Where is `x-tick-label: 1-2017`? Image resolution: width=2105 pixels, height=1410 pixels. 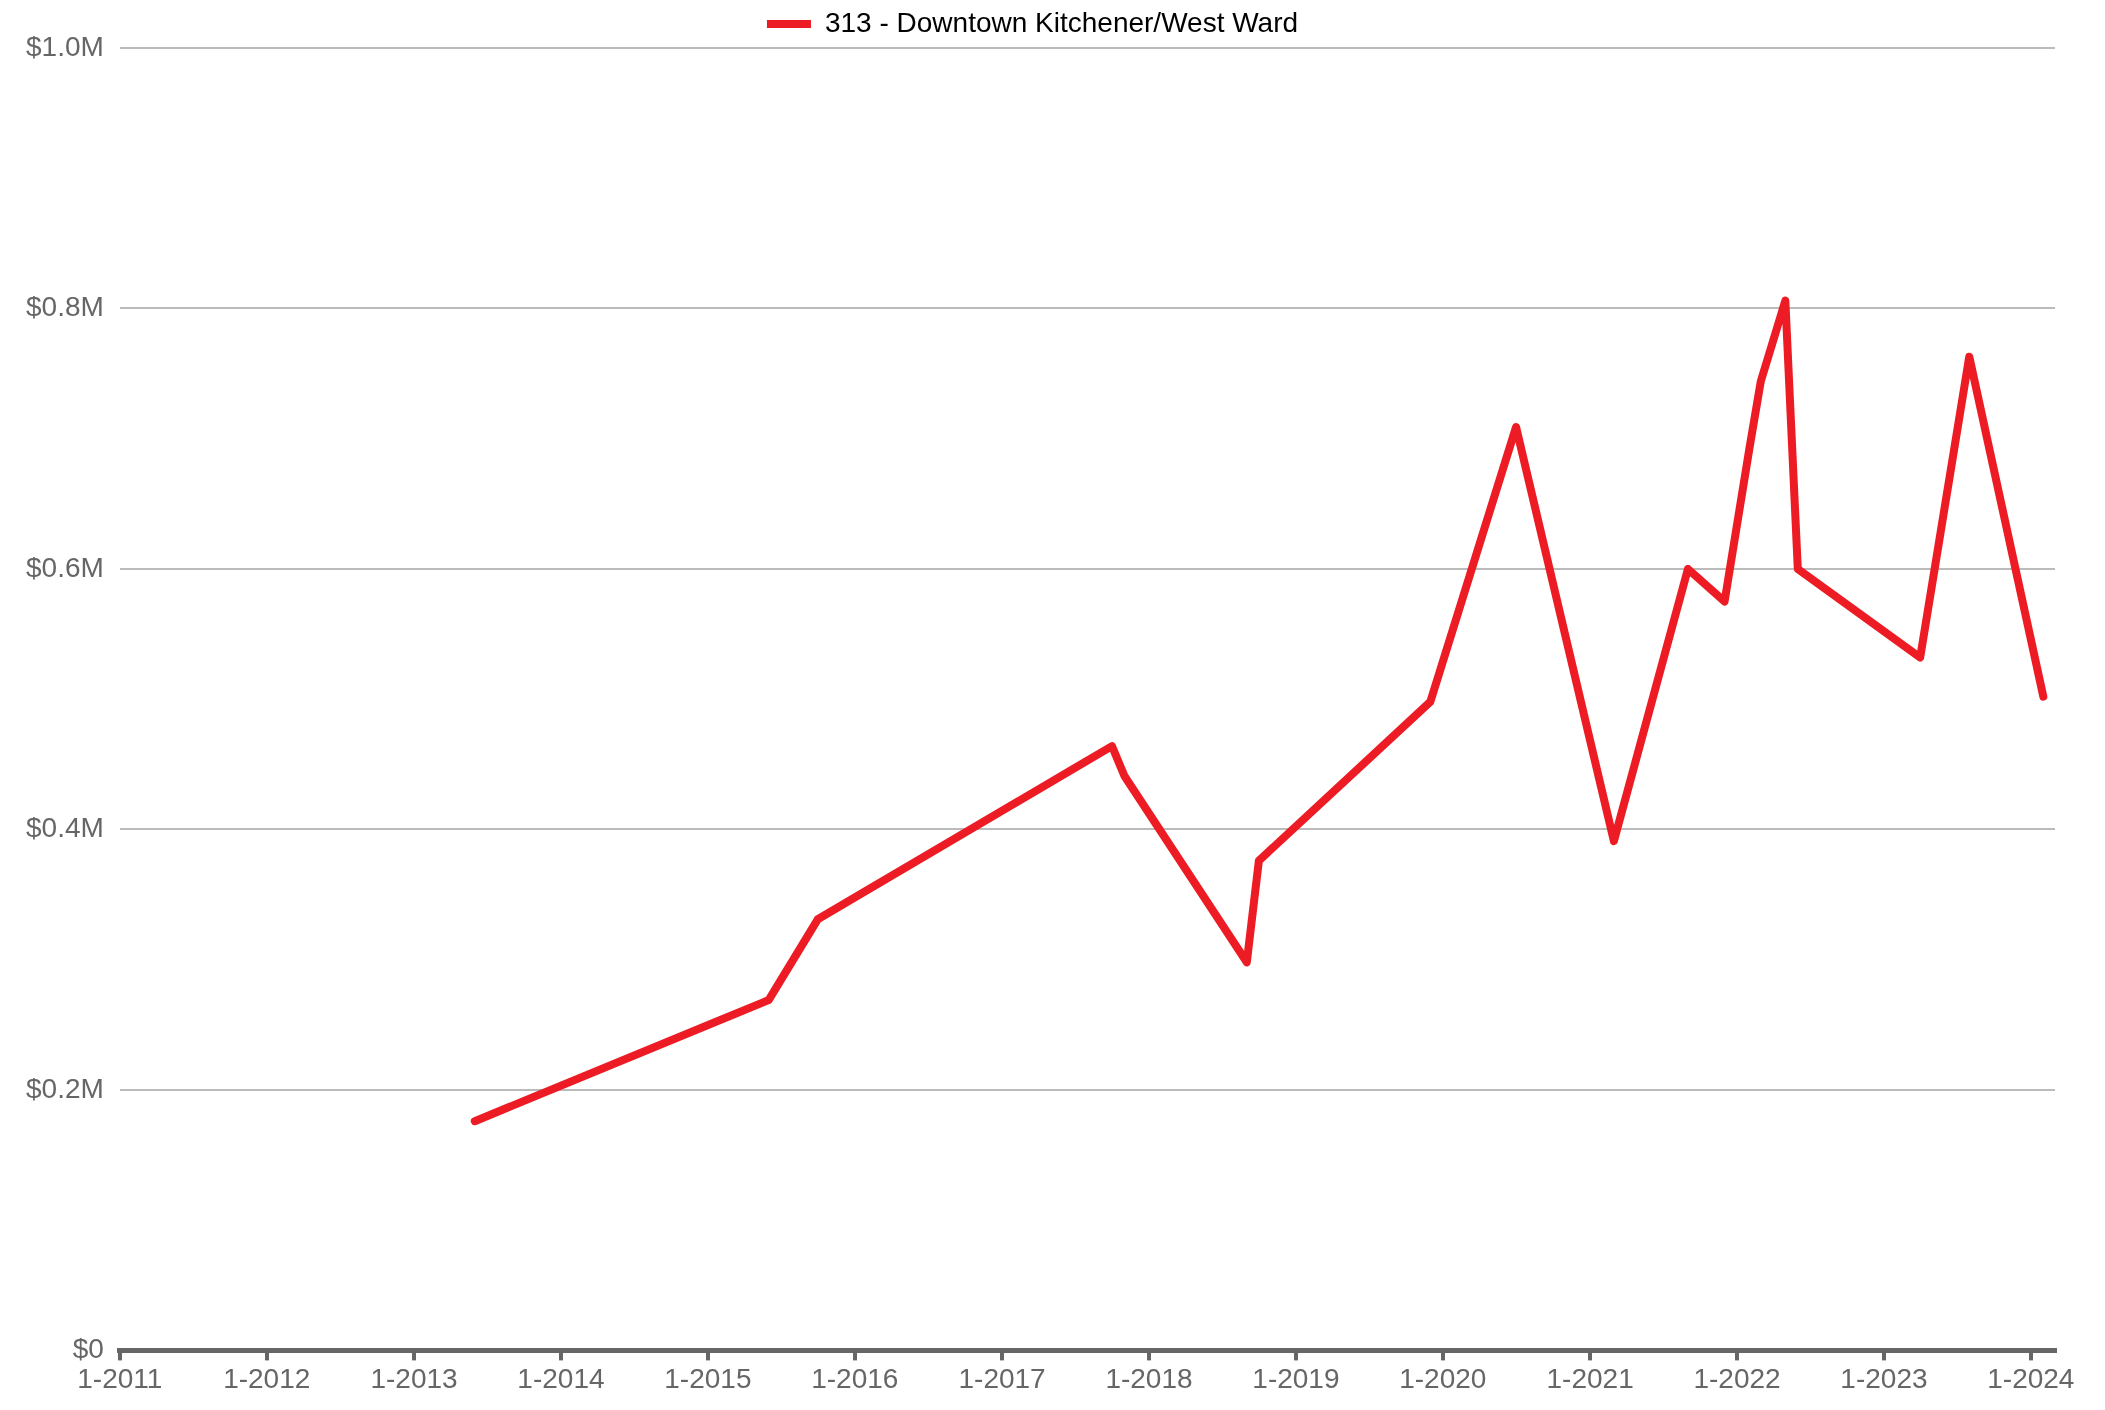
x-tick-label: 1-2017 is located at coordinates (1002, 1378).